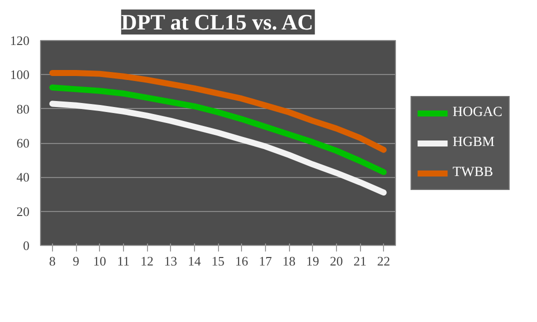  Describe the element at coordinates (289, 261) in the screenshot. I see `x-tick-label: 18` at that location.